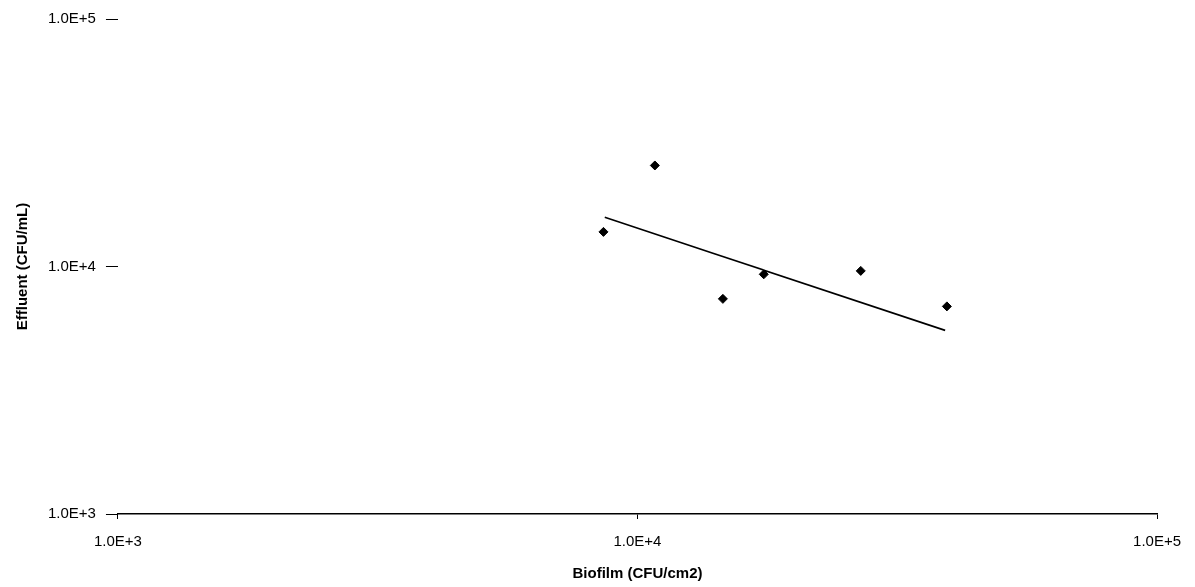  I want to click on y-tick-label: 1.0E+5, so click(71, 18).